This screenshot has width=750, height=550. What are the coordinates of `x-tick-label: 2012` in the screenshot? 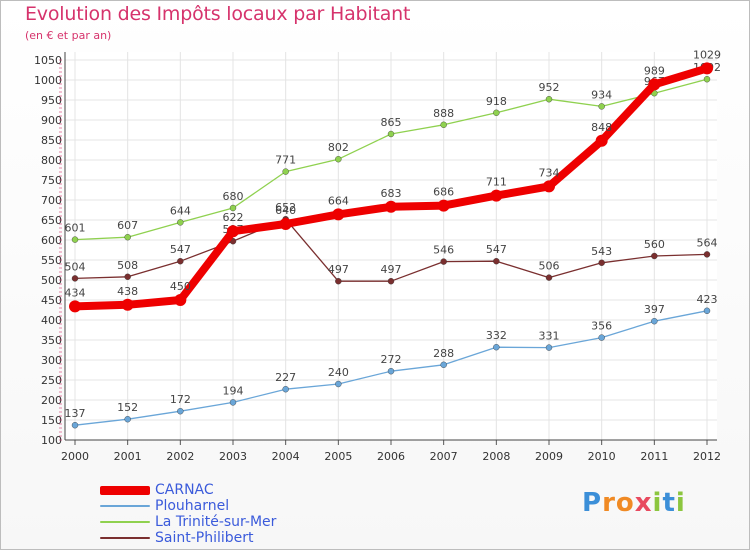 It's located at (707, 456).